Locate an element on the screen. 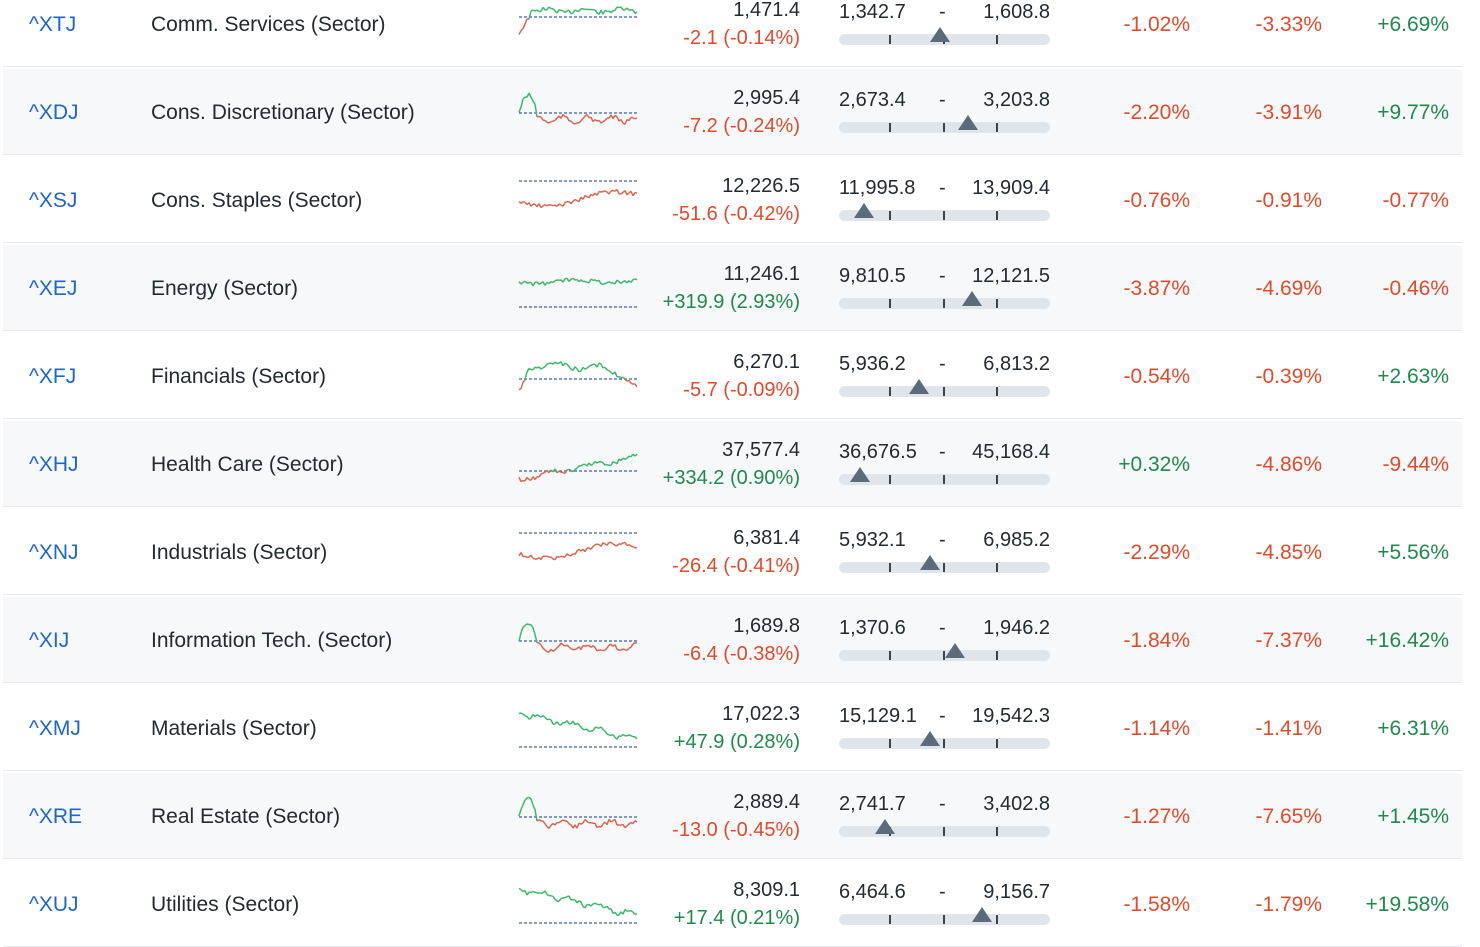 The image size is (1480, 947). range-high: 12,121.5 is located at coordinates (1011, 276).